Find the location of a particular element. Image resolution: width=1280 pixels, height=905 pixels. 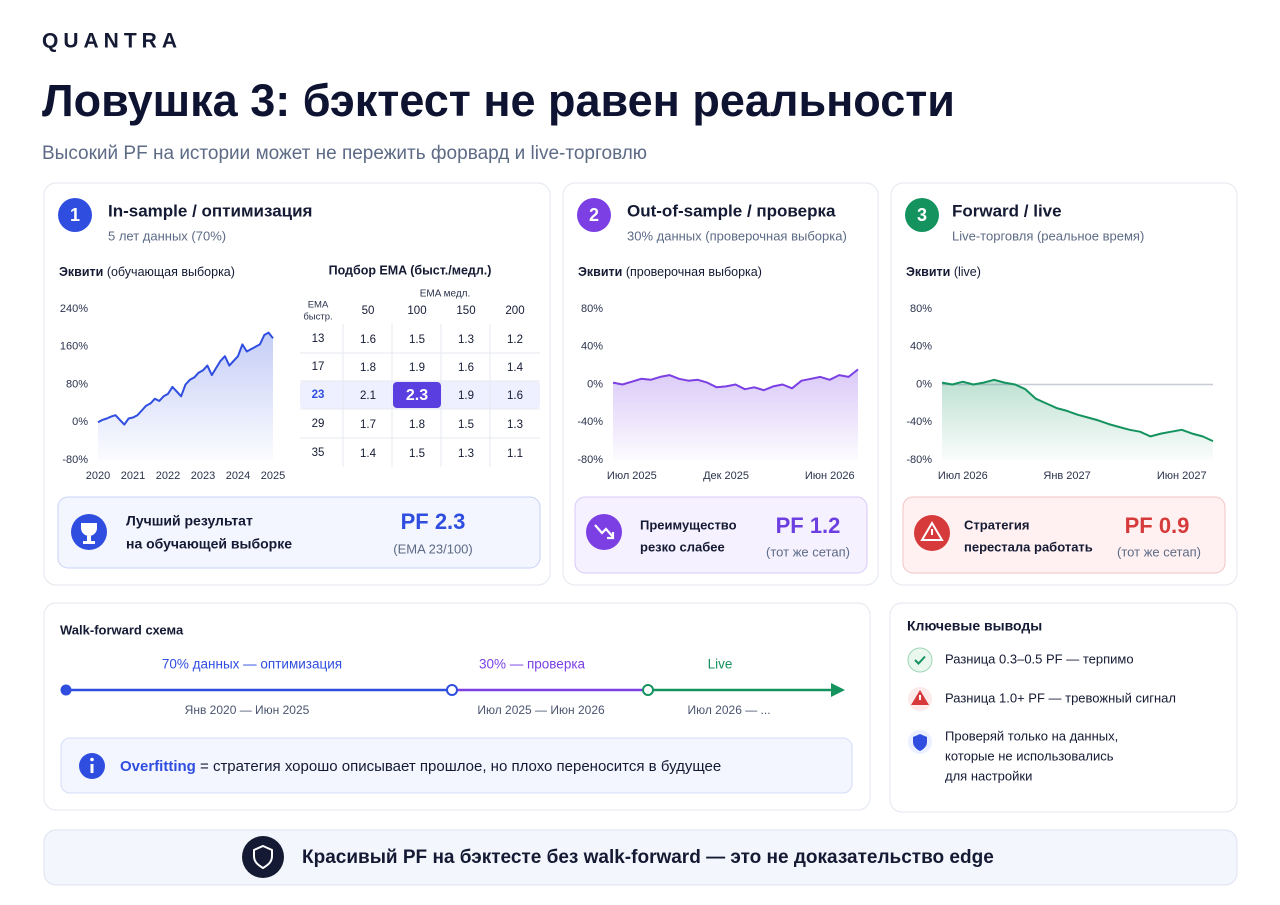

step-number: 2 is located at coordinates (594, 215).